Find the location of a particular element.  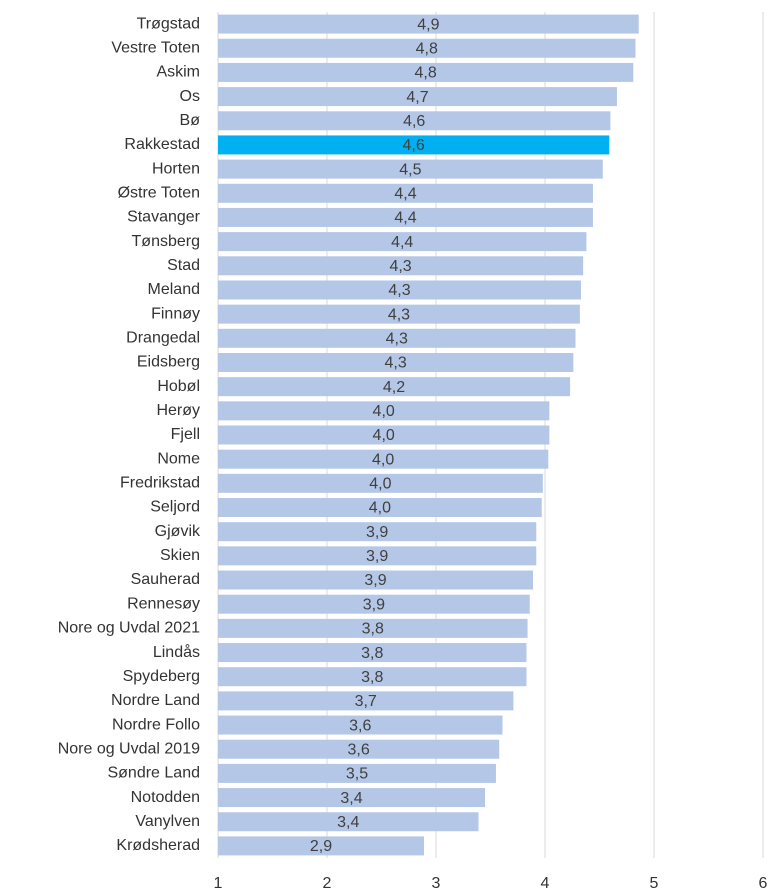

x-tick-label: 3 is located at coordinates (436, 883).